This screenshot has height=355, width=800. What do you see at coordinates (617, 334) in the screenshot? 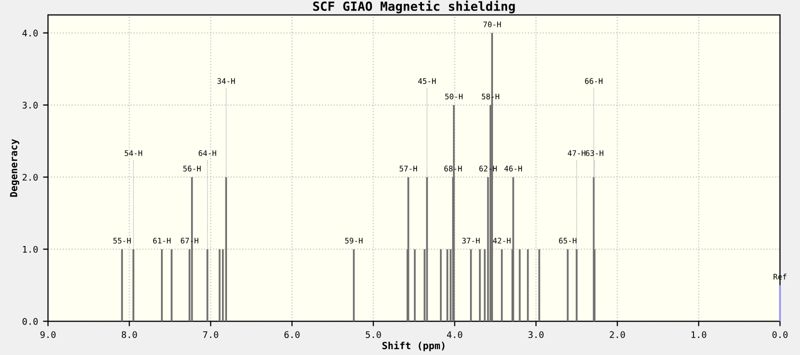
I see `x-tick-label: 2.0` at bounding box center [617, 334].